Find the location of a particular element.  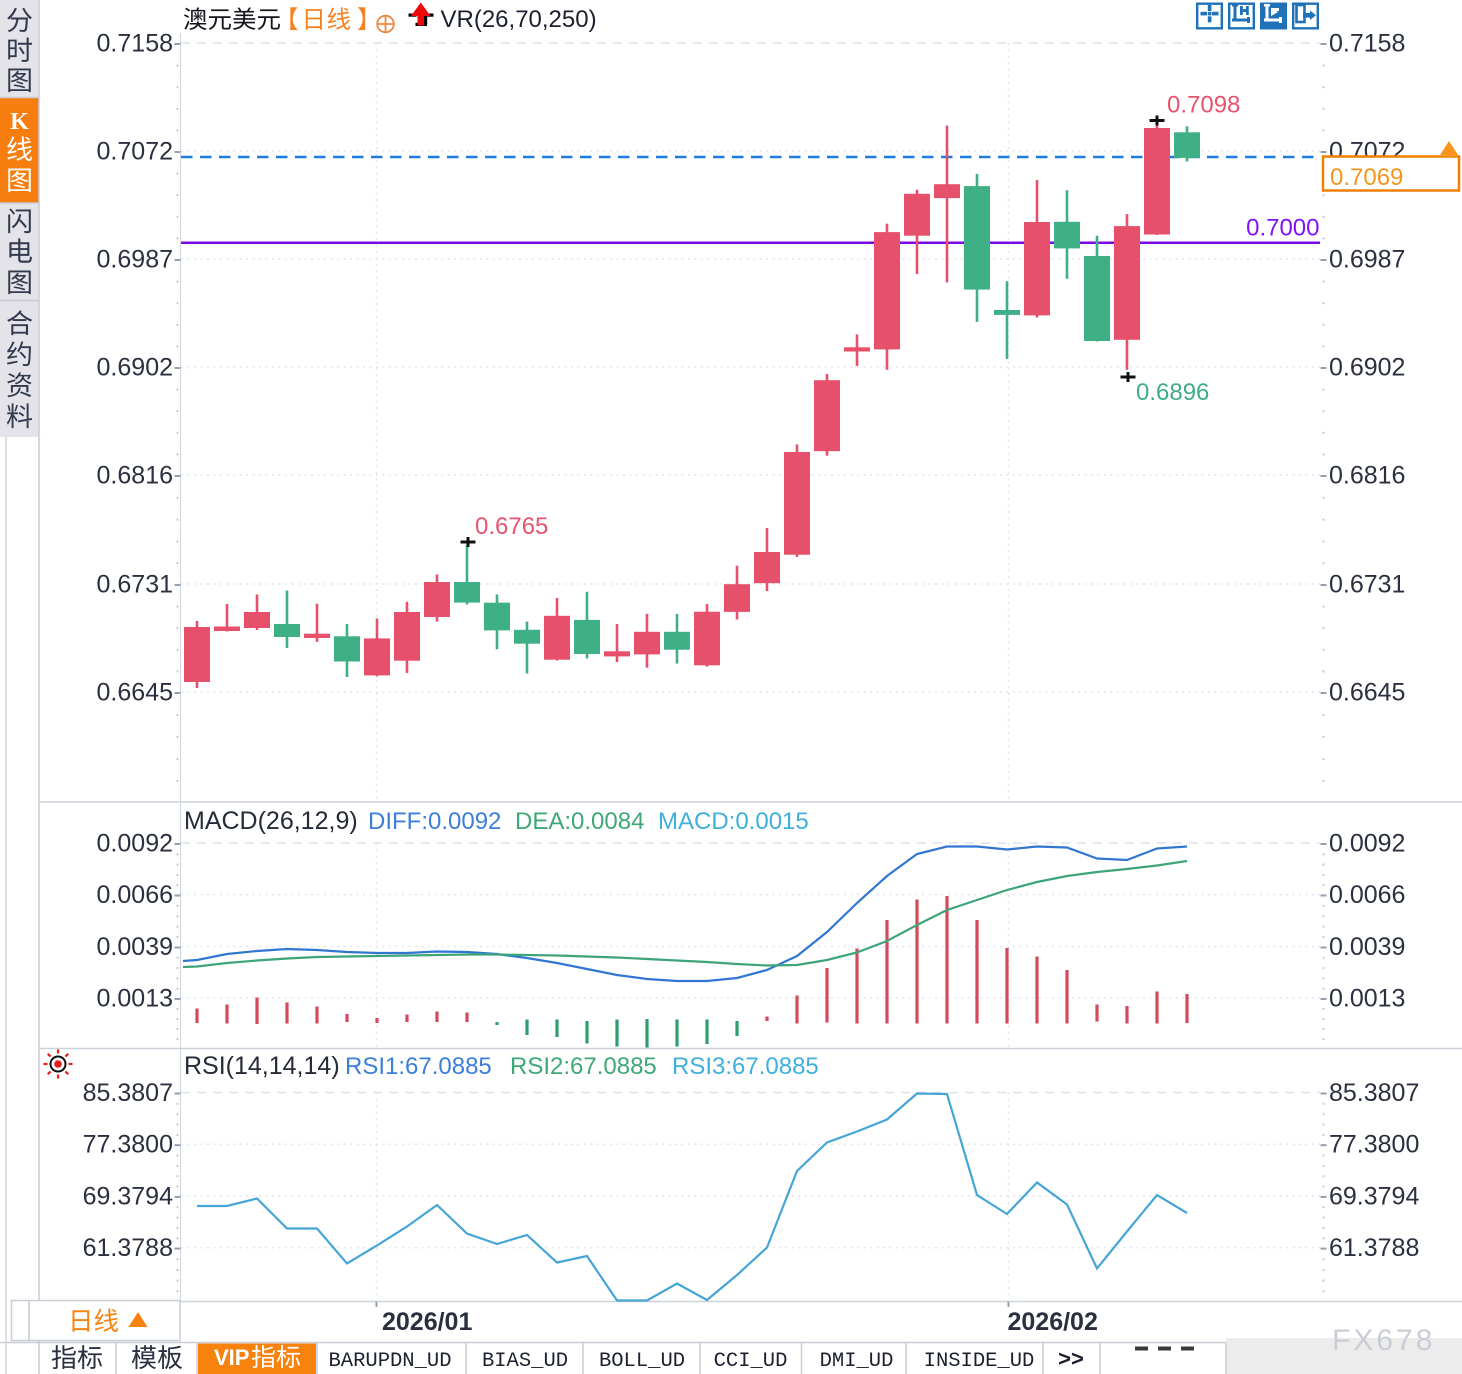

svg-text: BARUPDN_UD is located at coordinates (389, 1361).